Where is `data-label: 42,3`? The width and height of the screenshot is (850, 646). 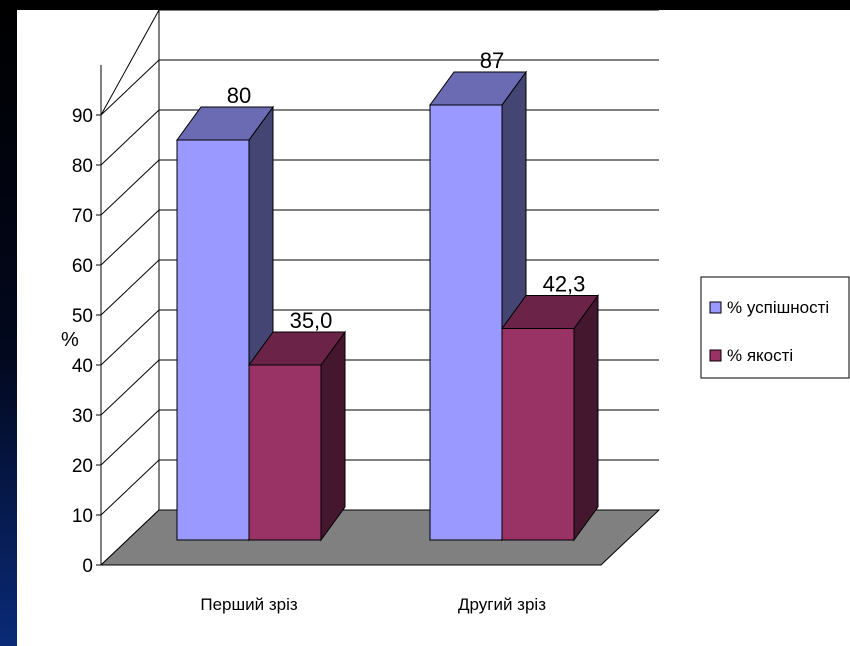
data-label: 42,3 is located at coordinates (564, 284).